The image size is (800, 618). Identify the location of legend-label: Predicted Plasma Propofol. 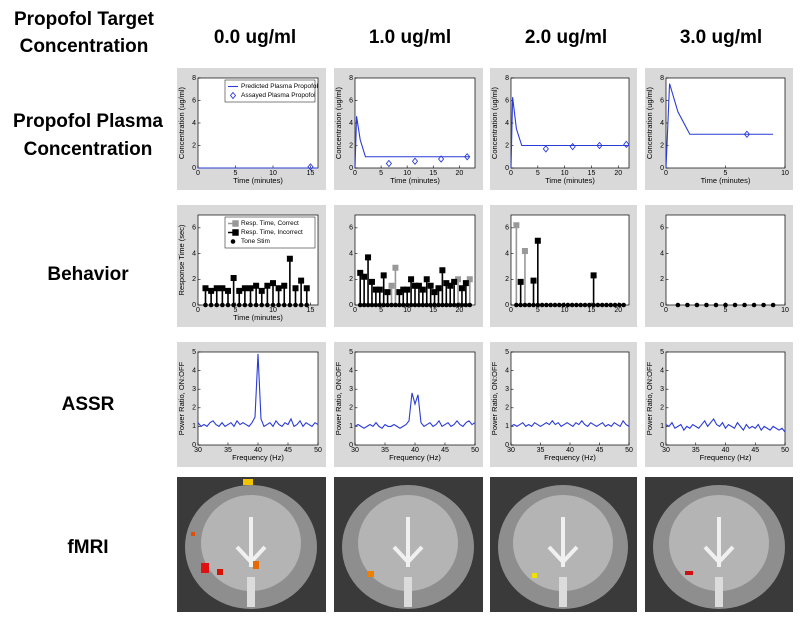
(280, 86).